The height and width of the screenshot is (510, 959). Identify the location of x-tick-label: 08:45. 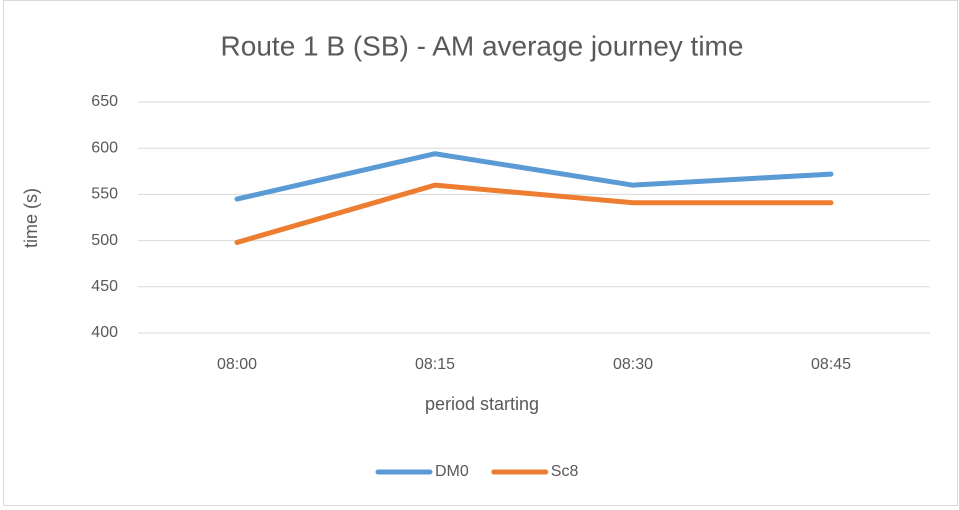
(831, 364).